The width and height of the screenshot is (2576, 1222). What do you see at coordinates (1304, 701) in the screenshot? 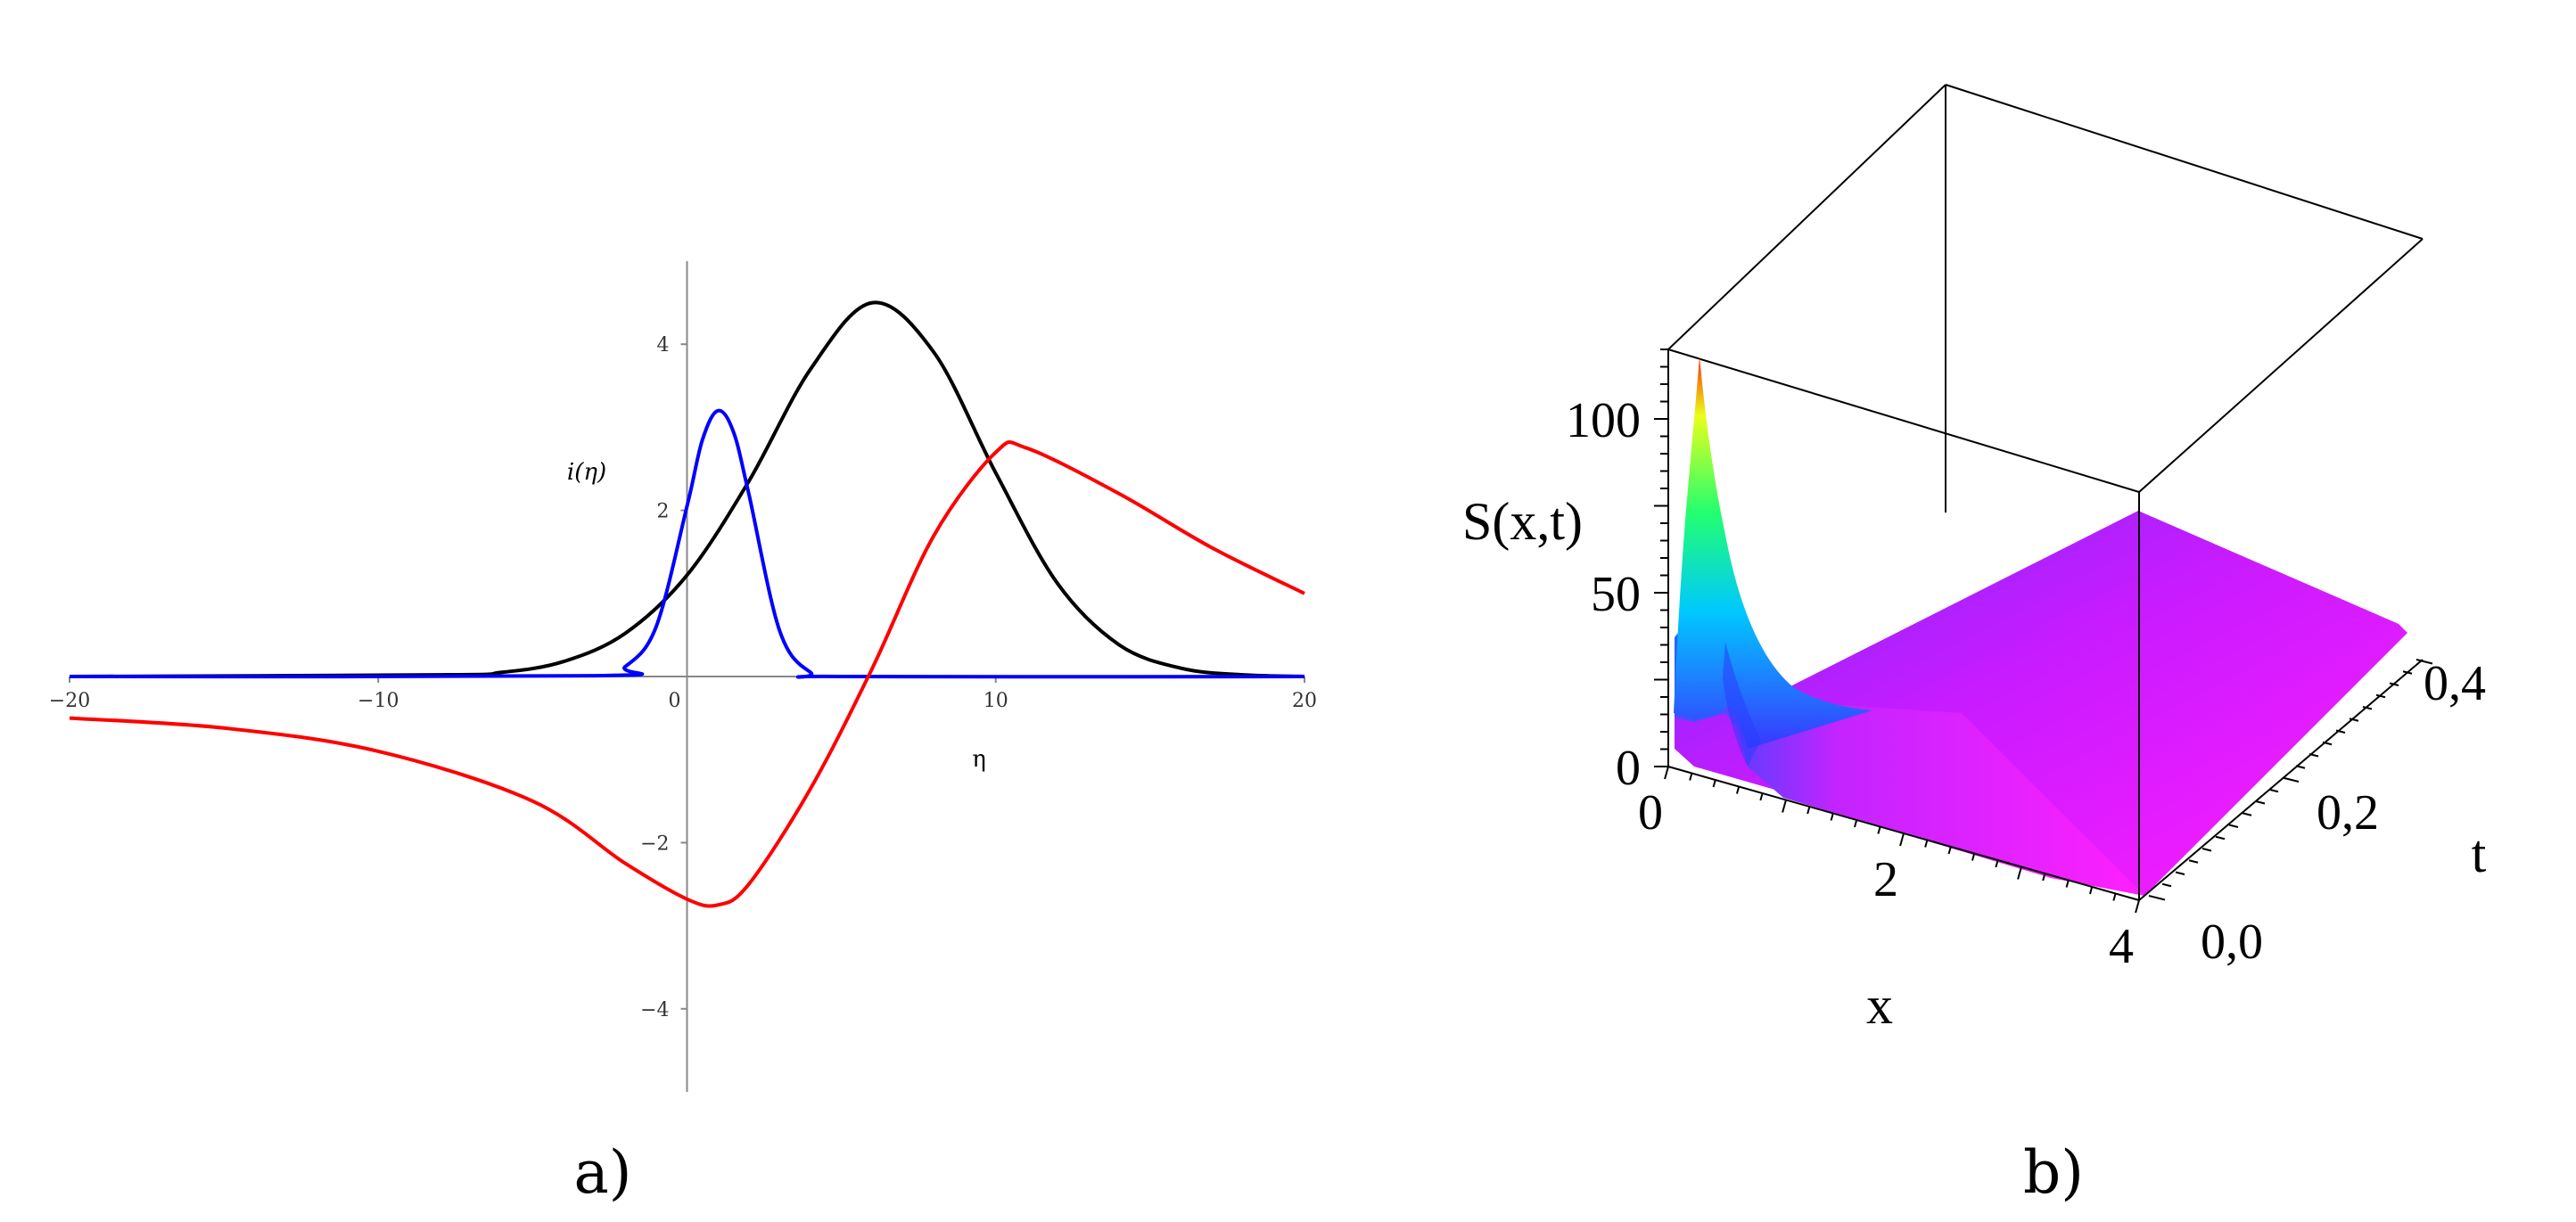
I see `x-tick-label: 20` at bounding box center [1304, 701].